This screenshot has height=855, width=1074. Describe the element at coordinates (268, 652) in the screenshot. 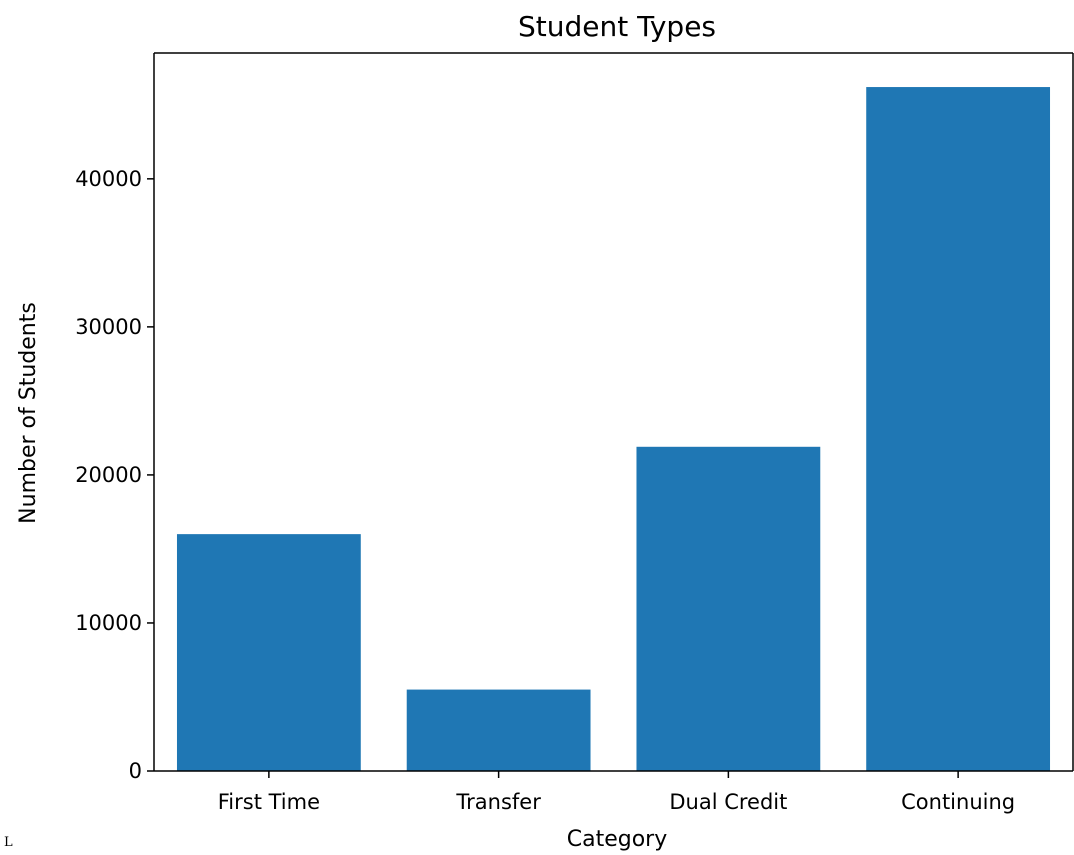

I see `bar-first-time` at that location.